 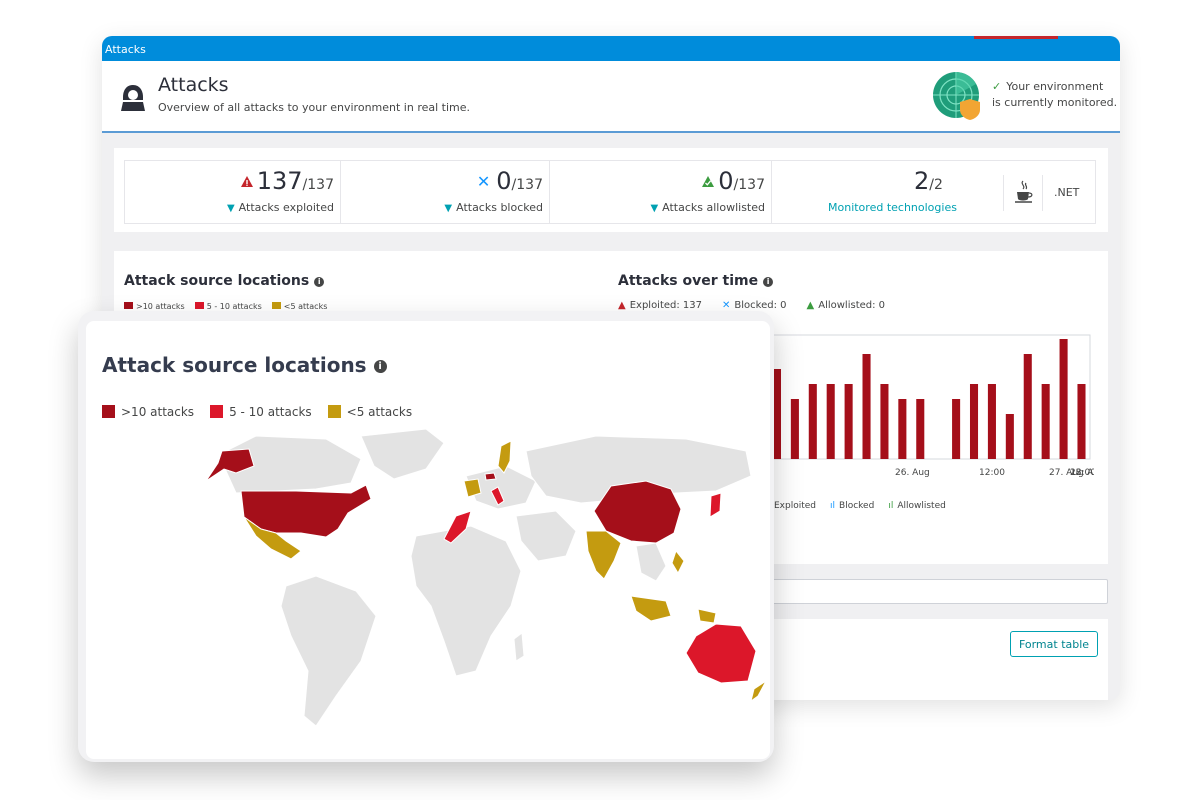 I want to click on map-png, so click(x=707, y=616).